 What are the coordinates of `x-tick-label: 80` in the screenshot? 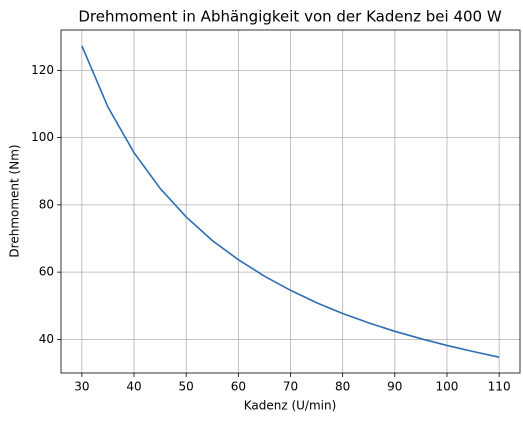 It's located at (342, 387).